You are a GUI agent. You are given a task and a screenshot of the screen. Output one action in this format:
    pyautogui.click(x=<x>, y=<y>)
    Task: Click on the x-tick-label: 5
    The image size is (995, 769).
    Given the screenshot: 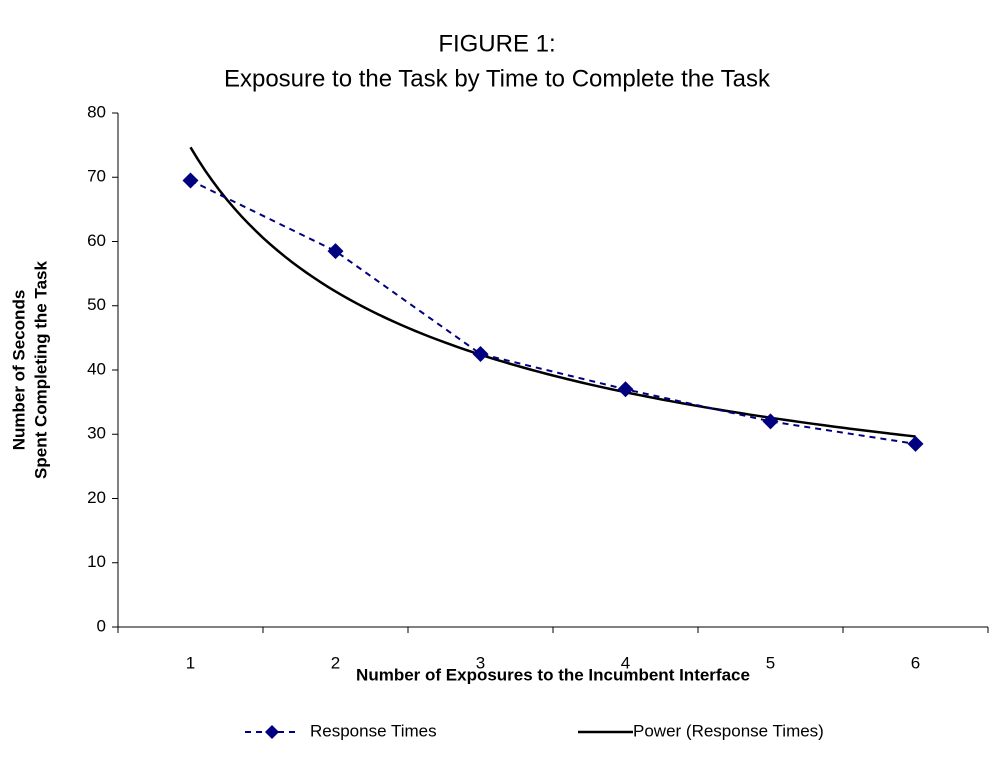 What is the action you would take?
    pyautogui.click(x=770, y=662)
    